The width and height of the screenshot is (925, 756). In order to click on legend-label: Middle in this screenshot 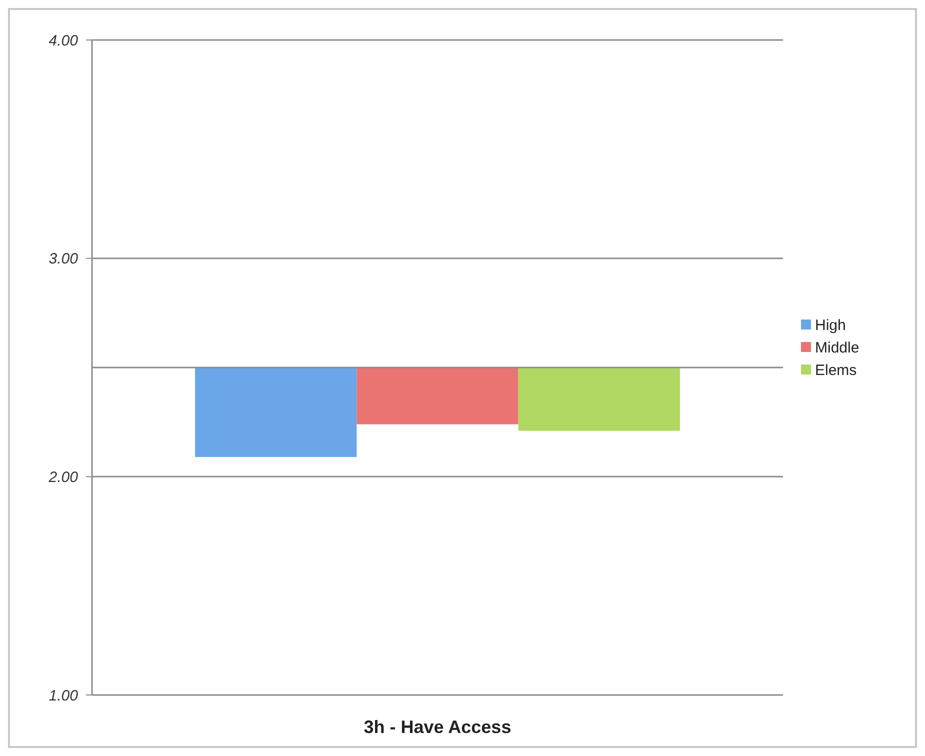, I will do `click(837, 347)`.